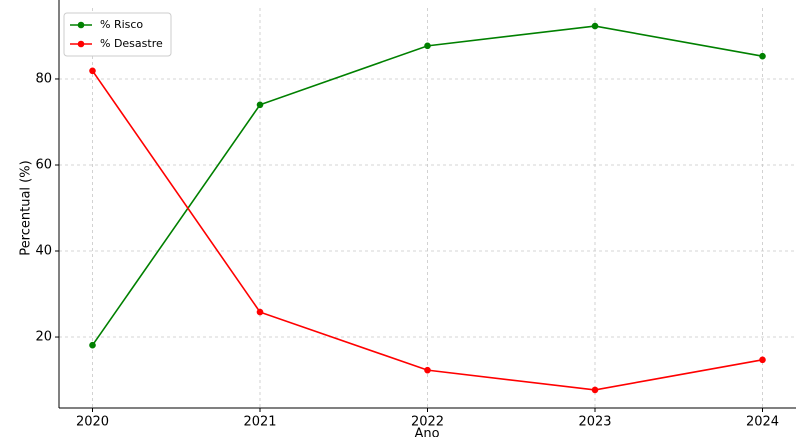 The image size is (812, 437). I want to click on y-axis-label: Percentual (%), so click(26, 207).